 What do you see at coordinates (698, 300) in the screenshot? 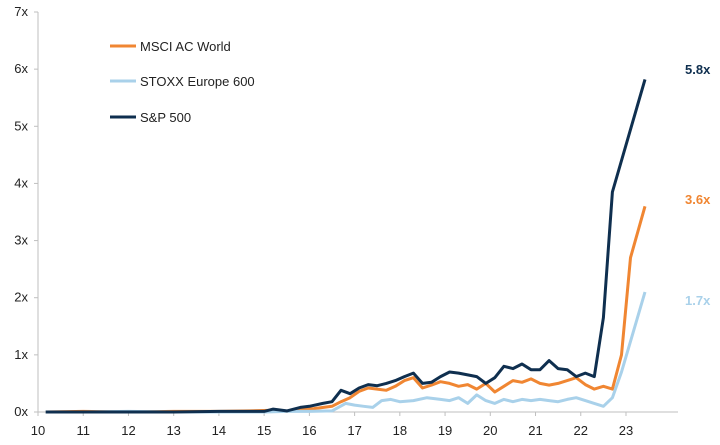
I see `series-end-label: 1.7x` at bounding box center [698, 300].